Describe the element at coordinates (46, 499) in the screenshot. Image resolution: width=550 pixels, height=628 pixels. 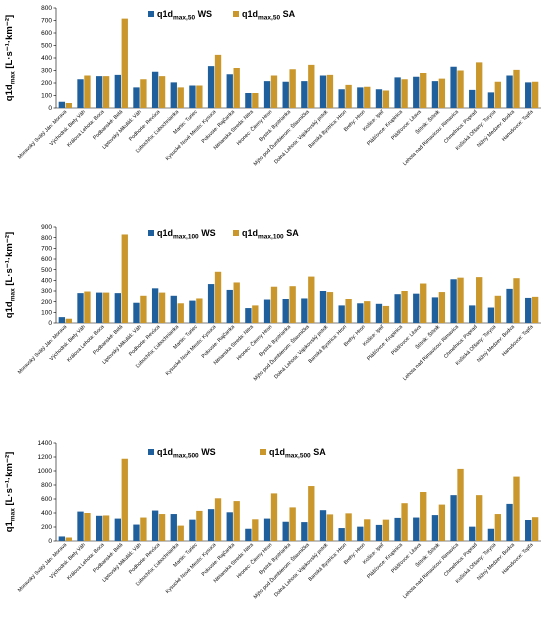
I see `y-tick-label: 600` at that location.